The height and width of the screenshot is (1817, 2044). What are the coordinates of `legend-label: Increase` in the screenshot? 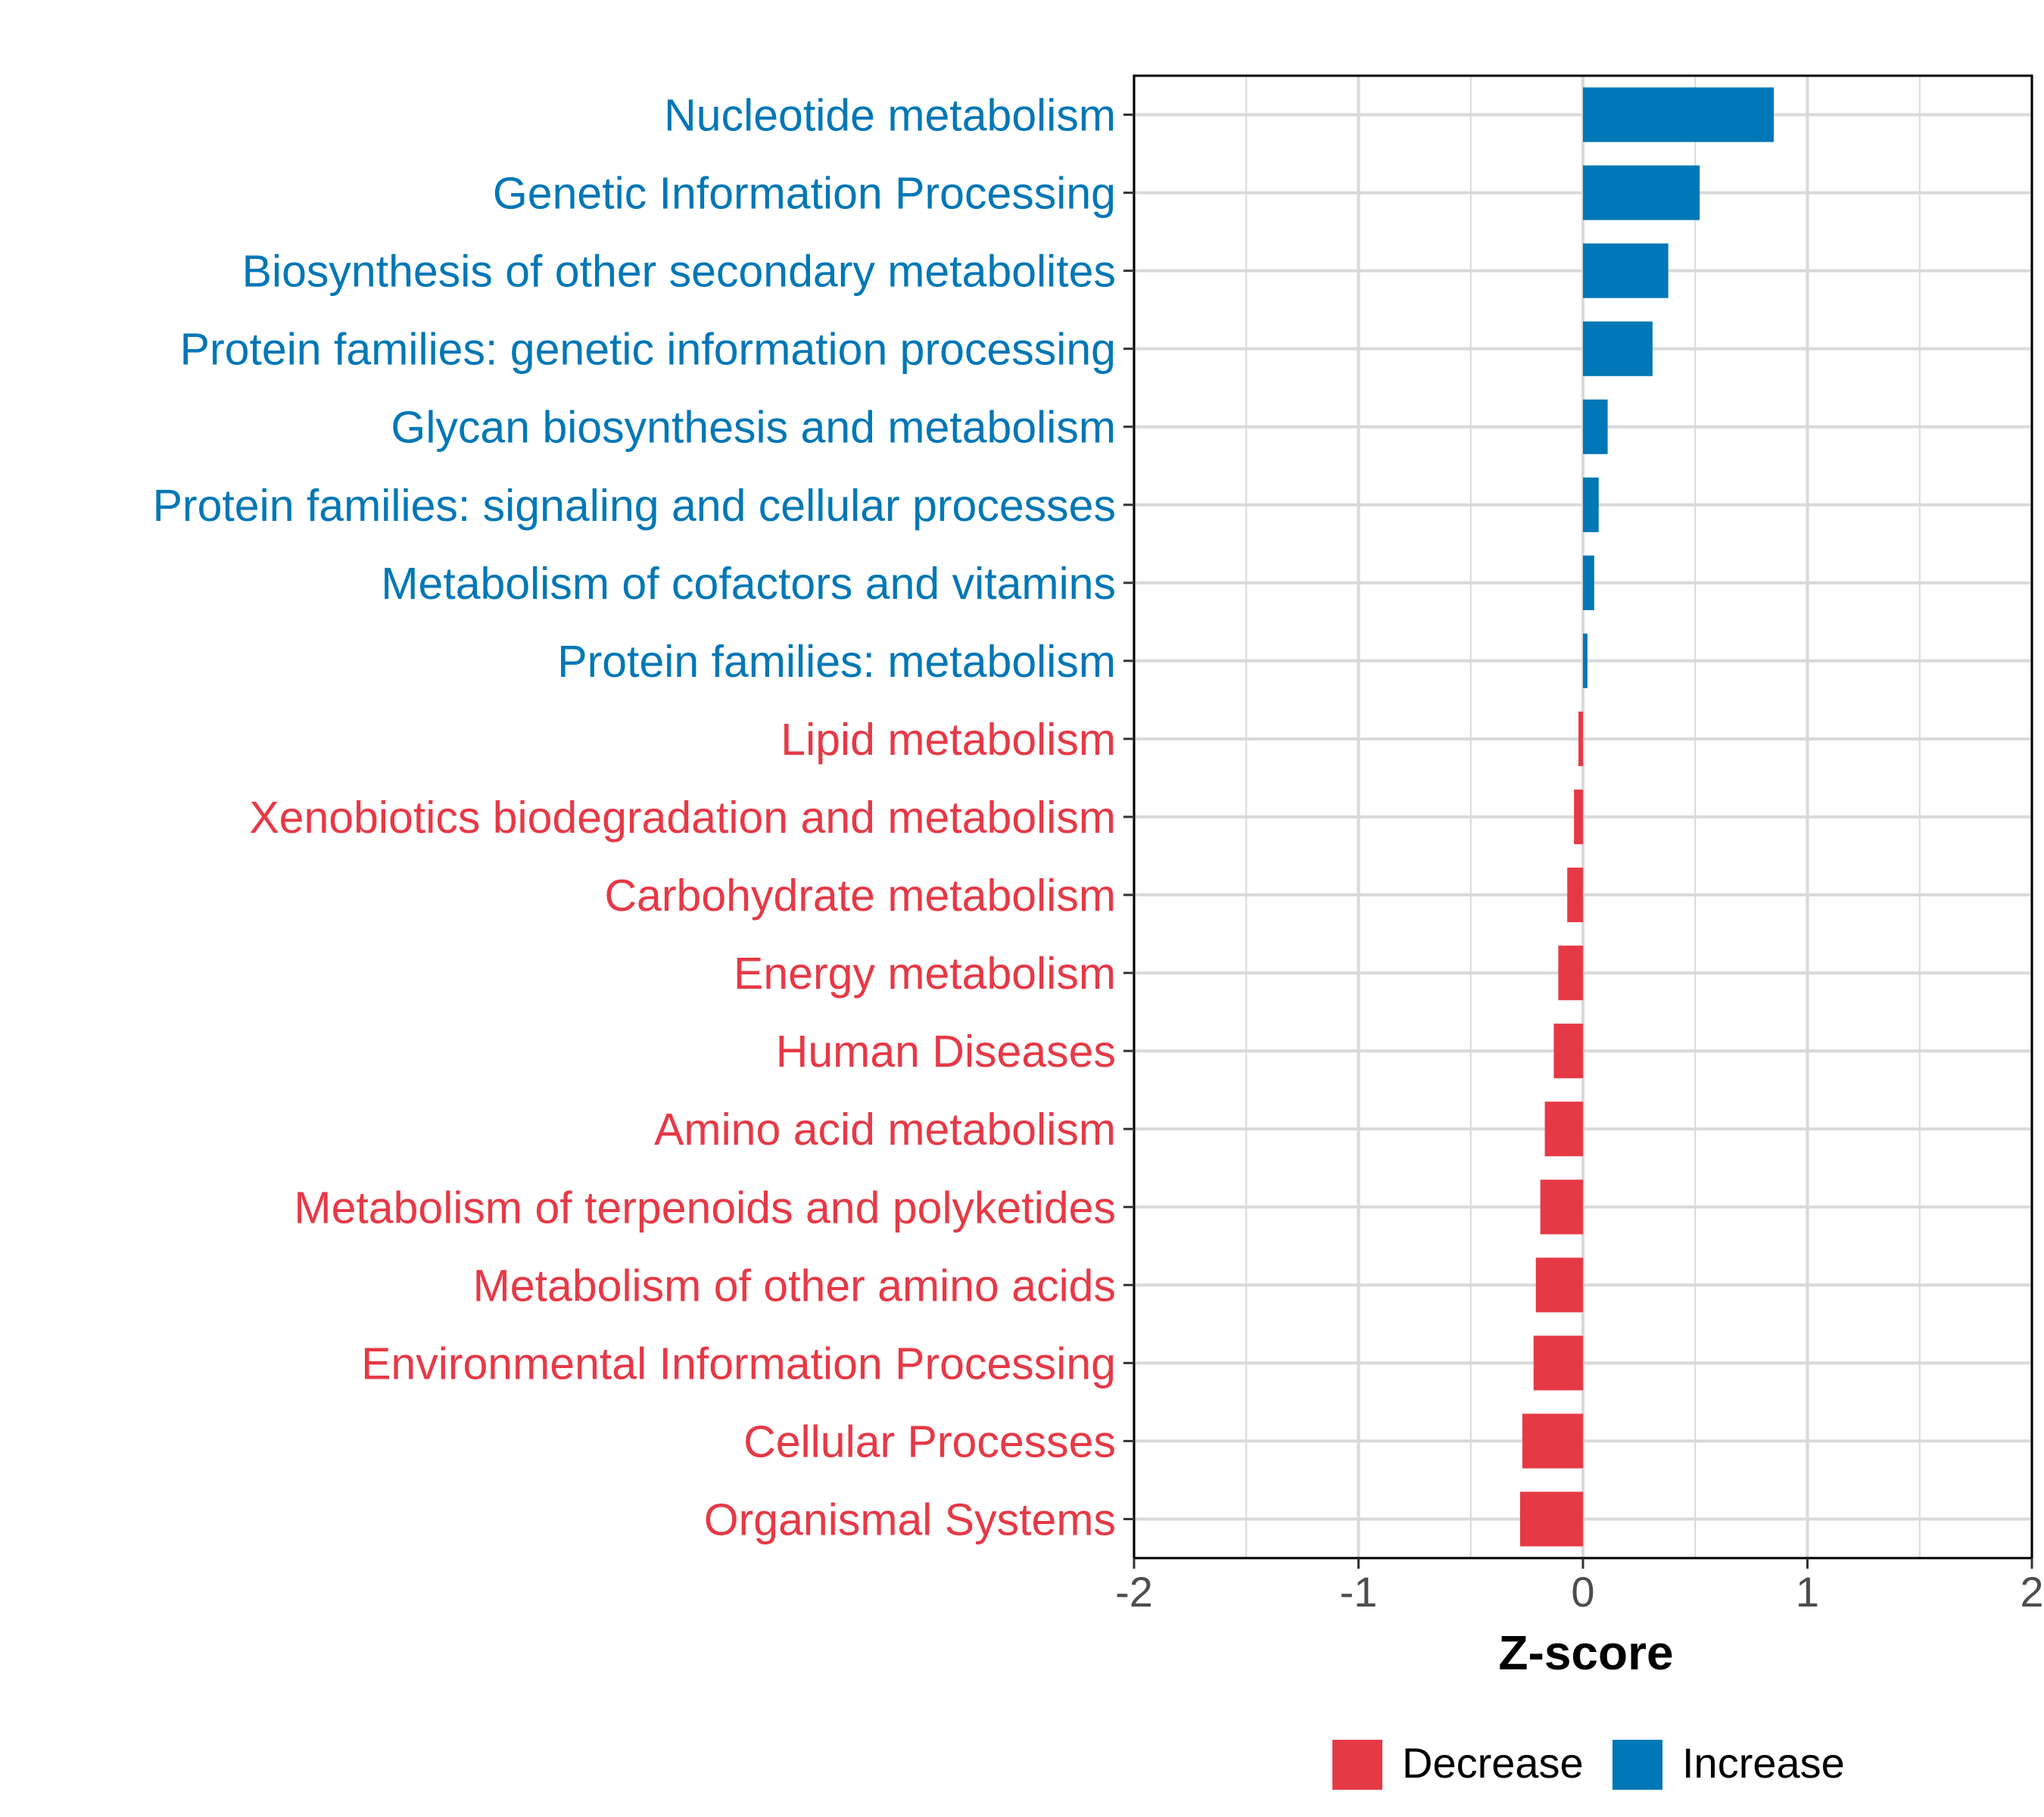 It's located at (1763, 1763).